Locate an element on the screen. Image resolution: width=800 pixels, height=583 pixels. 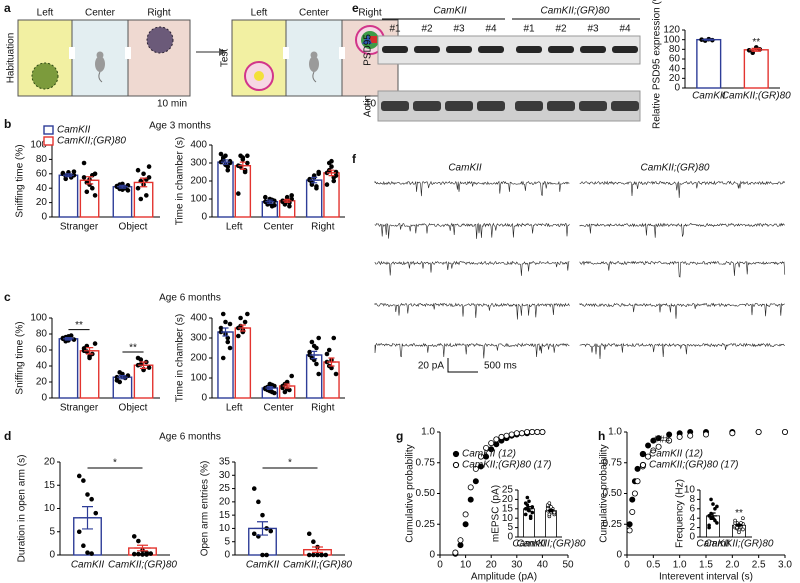
lane-label: #4 is located at coordinates (491, 29).